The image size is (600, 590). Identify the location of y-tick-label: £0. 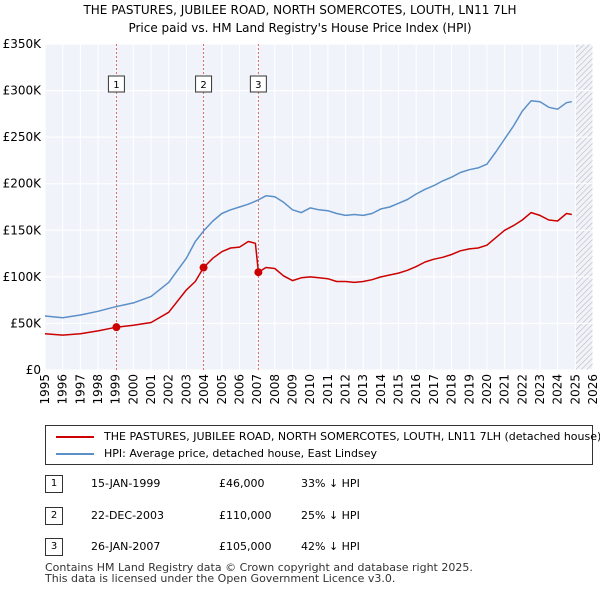
(33, 370).